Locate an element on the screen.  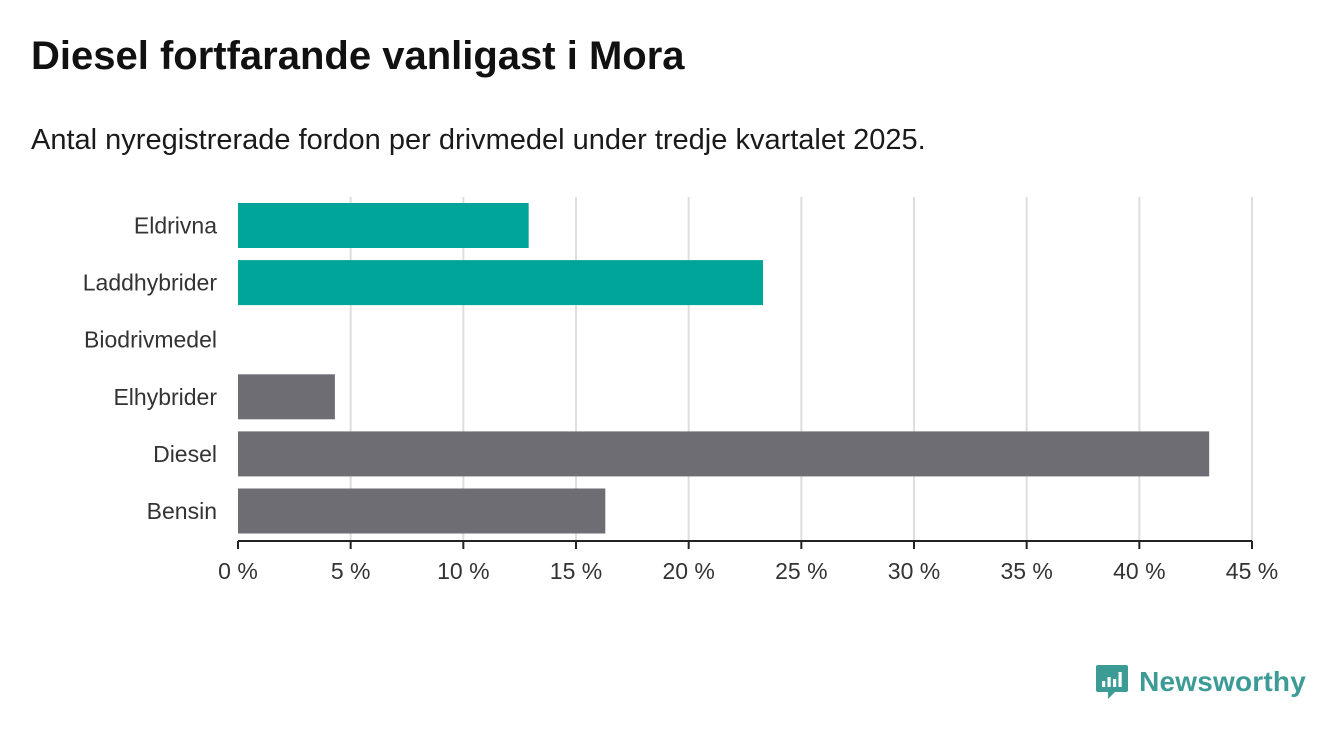
x-tick-label: 40 % is located at coordinates (1139, 571).